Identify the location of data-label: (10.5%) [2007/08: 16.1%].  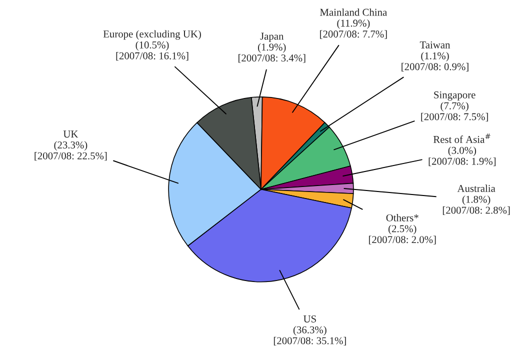
(152, 51).